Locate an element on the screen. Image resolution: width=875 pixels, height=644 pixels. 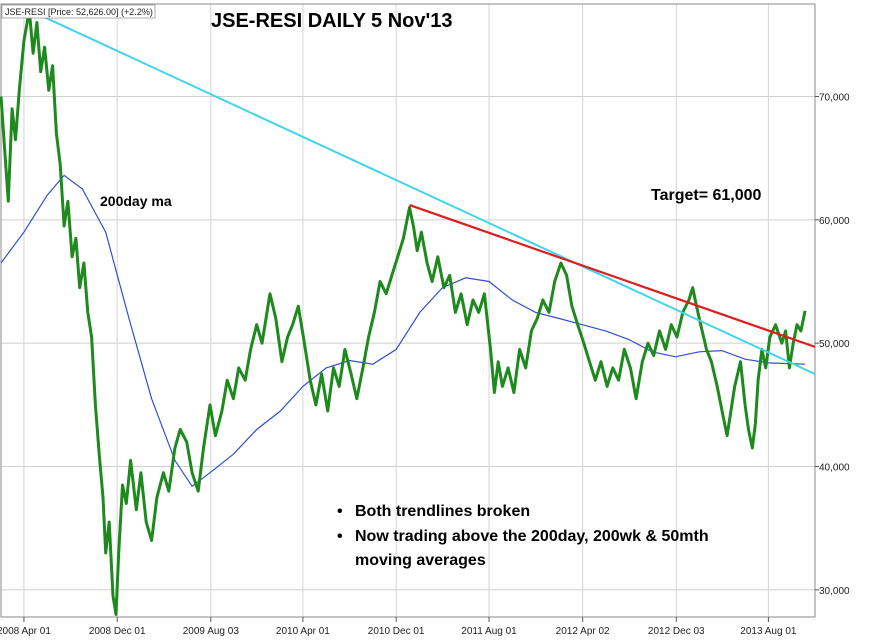
x-tick-label: 2008 Dec 01 is located at coordinates (117, 631).